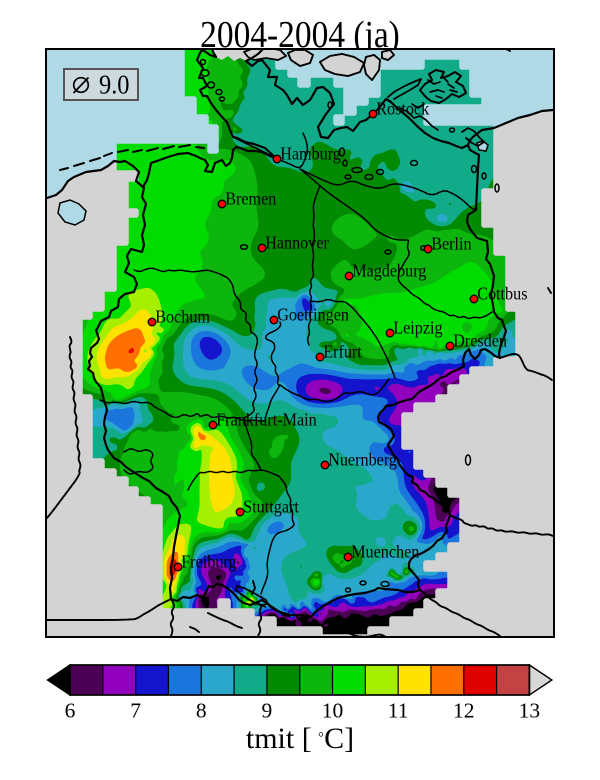 This screenshot has width=600, height=780. Describe the element at coordinates (266, 420) in the screenshot. I see `svg-text: Frankfurt-Main` at that location.